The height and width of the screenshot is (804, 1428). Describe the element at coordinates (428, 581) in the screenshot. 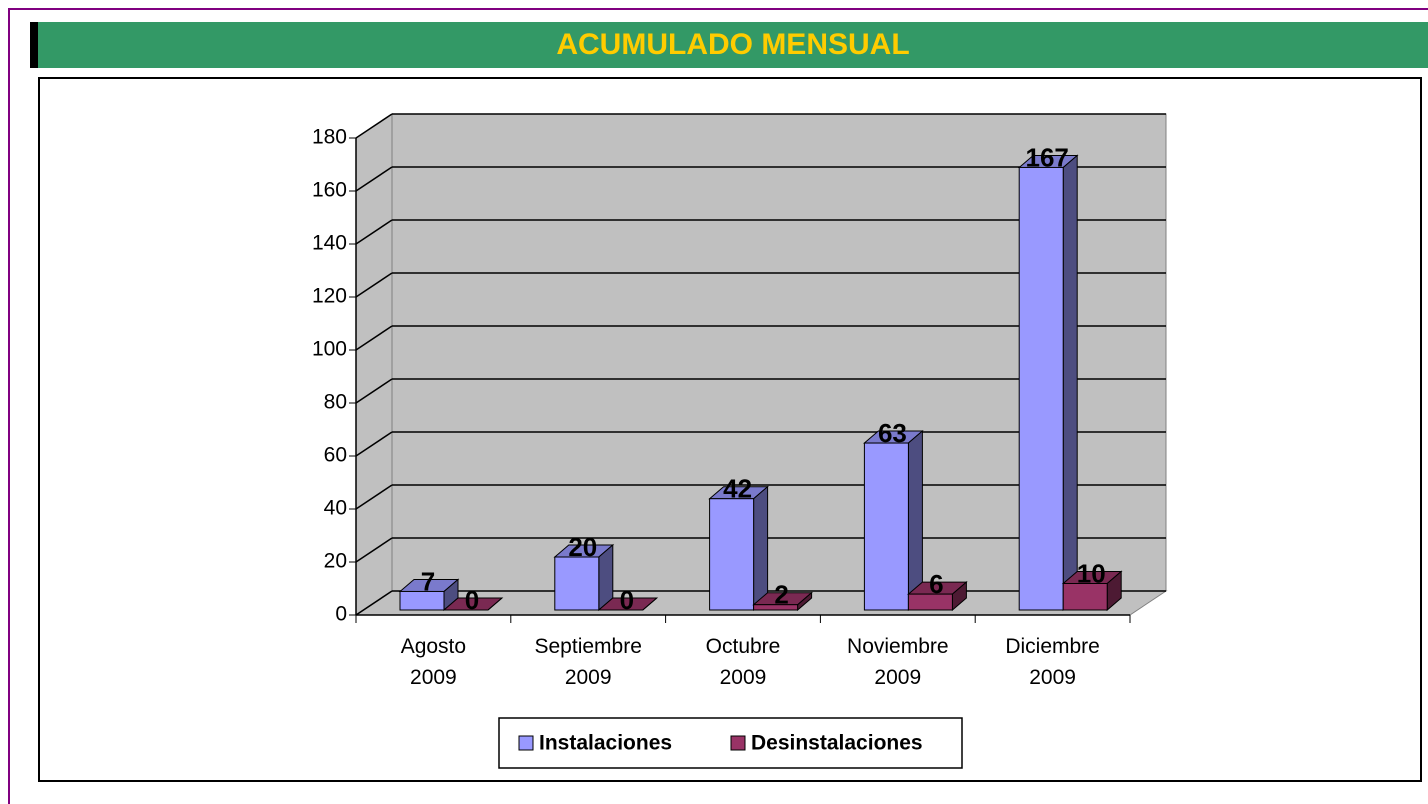

I see `value-label: 7` at that location.